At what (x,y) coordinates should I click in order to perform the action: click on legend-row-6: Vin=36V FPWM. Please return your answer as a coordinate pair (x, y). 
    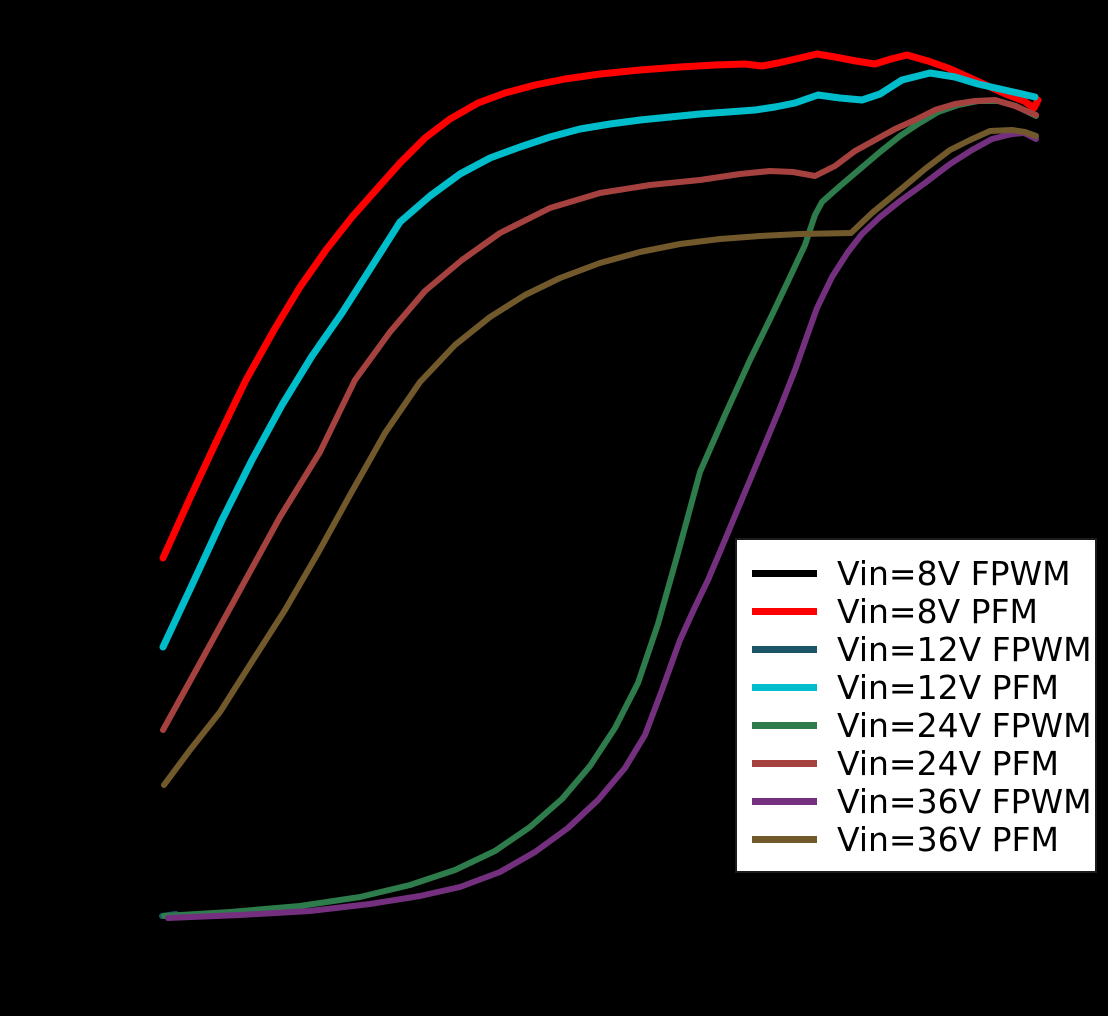
    Looking at the image, I should click on (916, 801).